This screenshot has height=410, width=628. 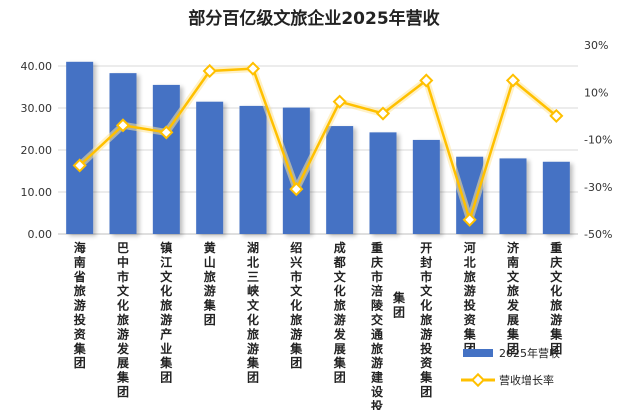 What do you see at coordinates (596, 45) in the screenshot?
I see `right-tick-label: 30%` at bounding box center [596, 45].